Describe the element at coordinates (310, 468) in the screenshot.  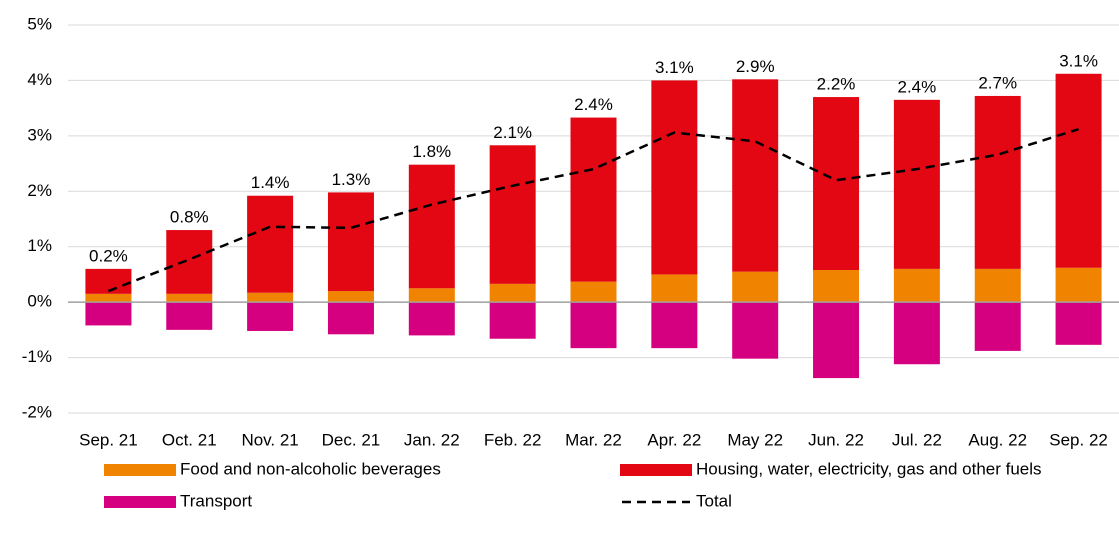
I see `legend-label: Food and non-alcoholic beverages` at that location.